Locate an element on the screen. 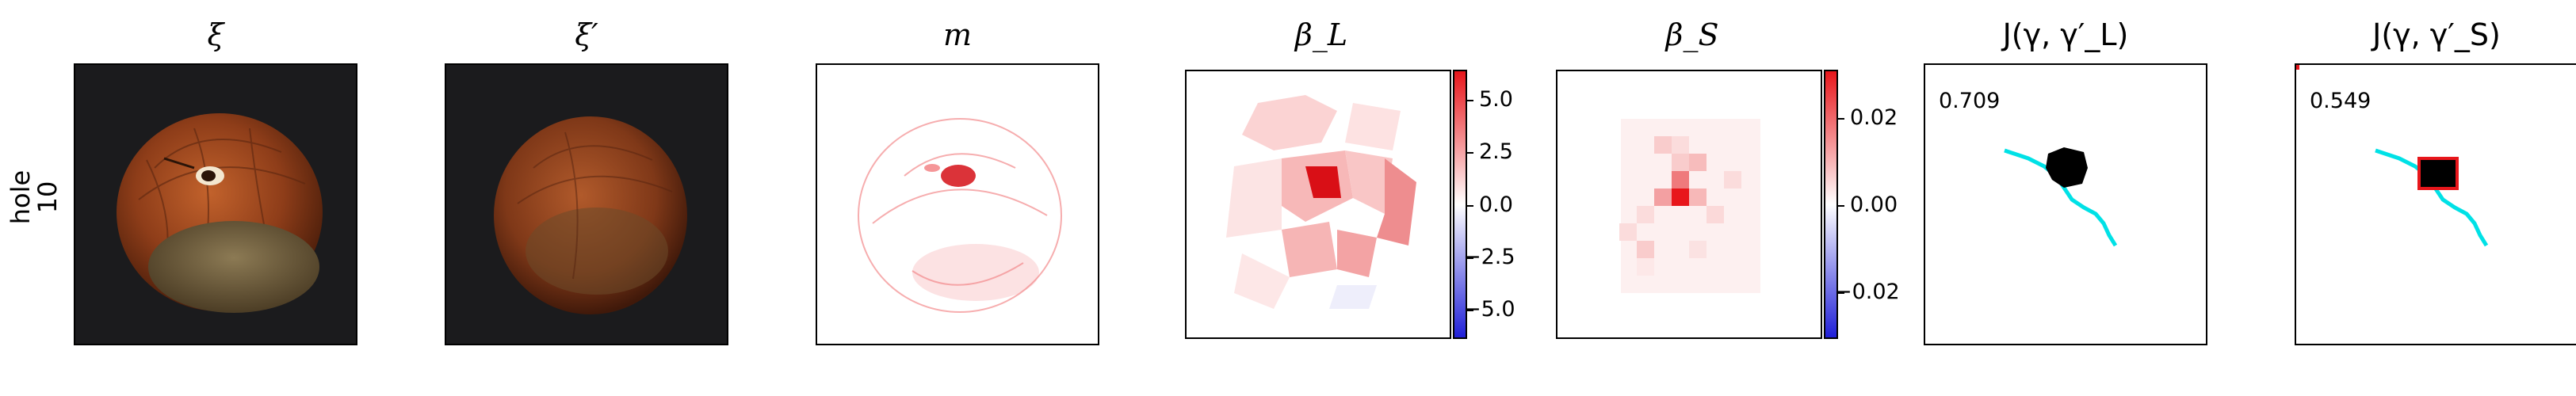 Image resolution: width=2576 pixels, height=396 pixels. beta-s-grid-map is located at coordinates (1689, 206).